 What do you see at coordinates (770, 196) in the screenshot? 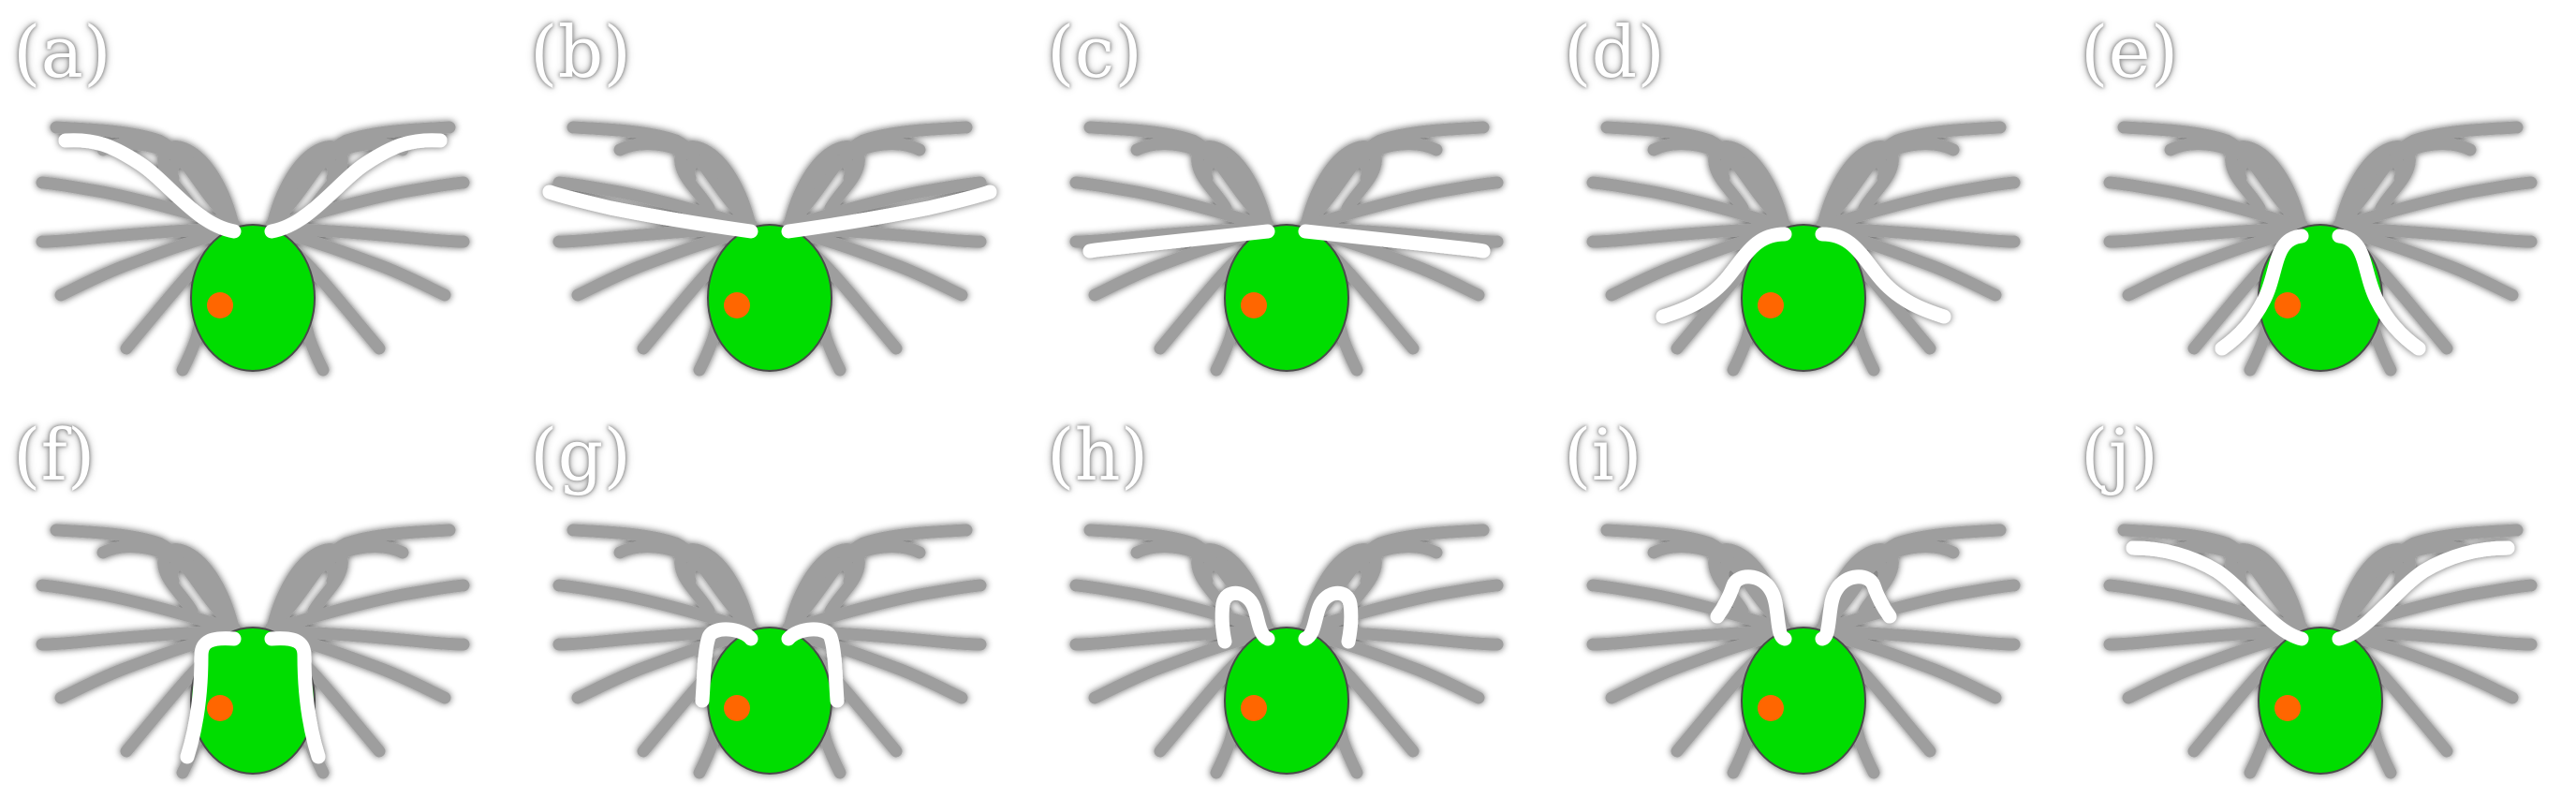
I see `panel-b: (b)` at bounding box center [770, 196].